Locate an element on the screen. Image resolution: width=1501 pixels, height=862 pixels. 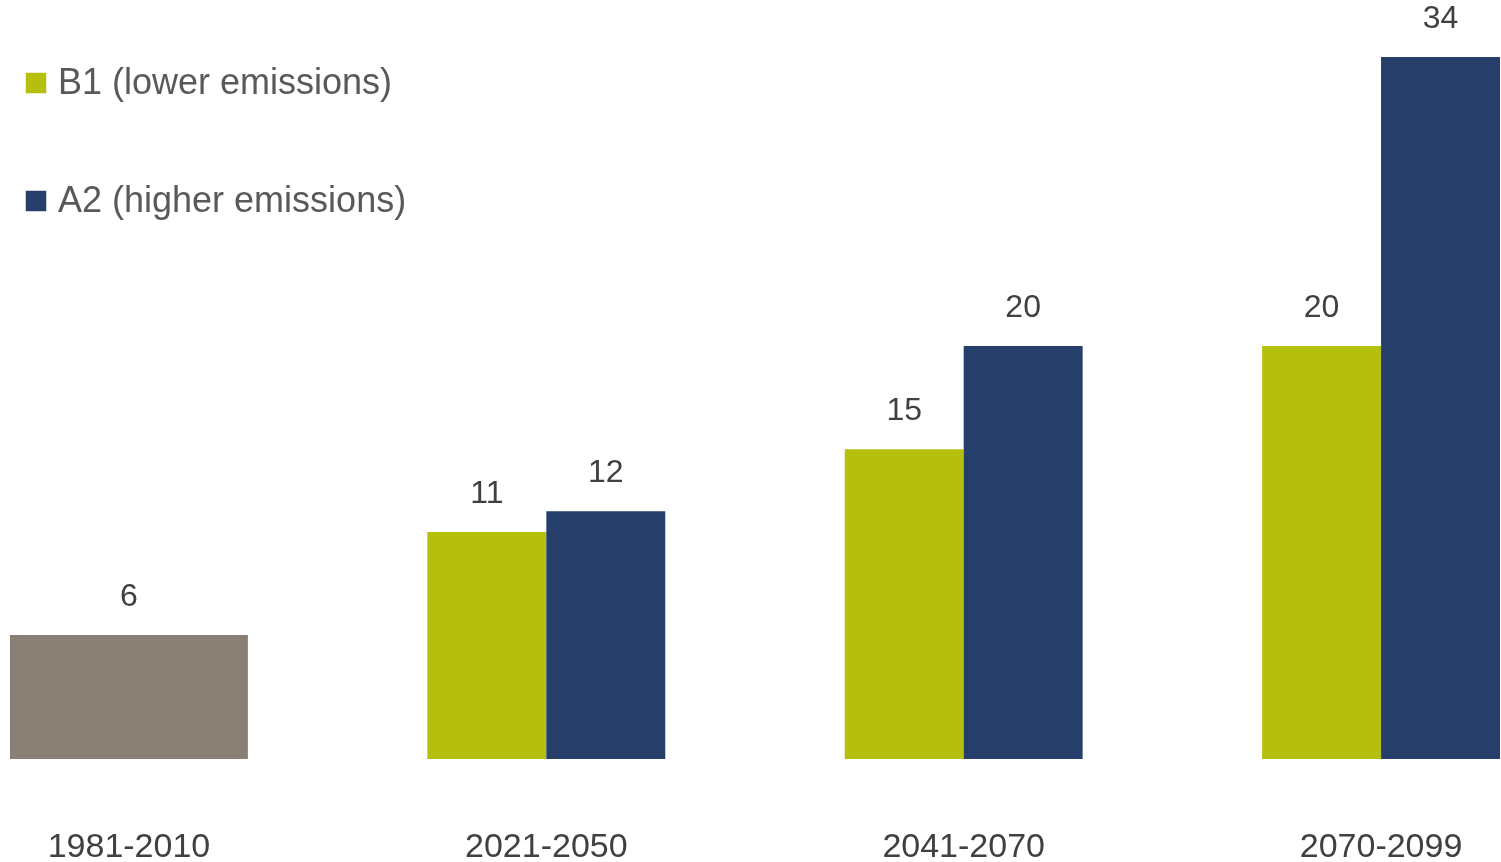
x-tick-label: 2041-2070 is located at coordinates (963, 843).